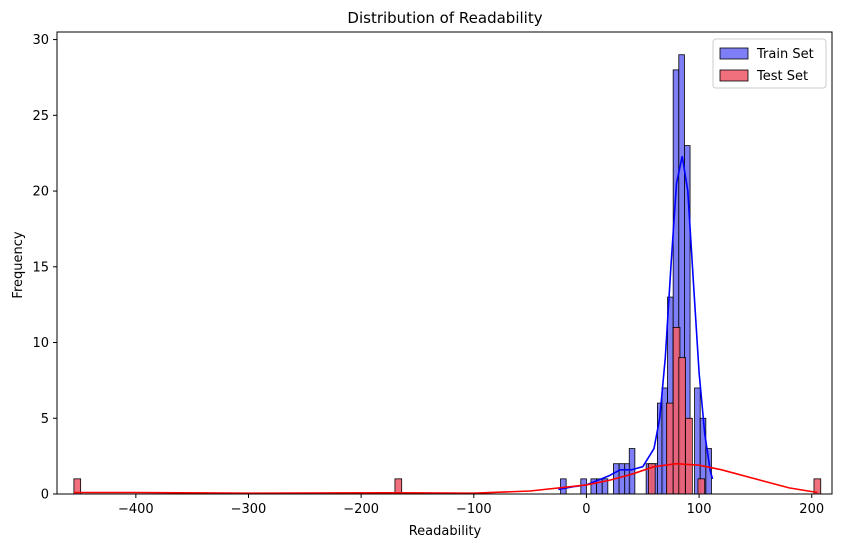 Image resolution: width=841 pixels, height=547 pixels. Describe the element at coordinates (40, 192) in the screenshot. I see `y-tick-label: 20` at that location.